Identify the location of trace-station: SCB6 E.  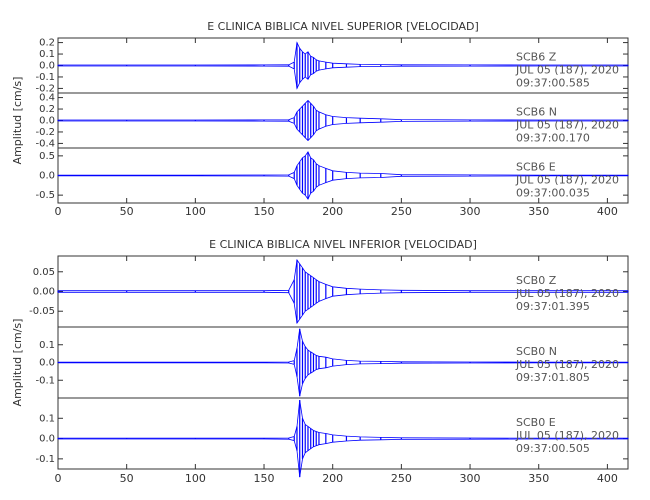
(536, 166).